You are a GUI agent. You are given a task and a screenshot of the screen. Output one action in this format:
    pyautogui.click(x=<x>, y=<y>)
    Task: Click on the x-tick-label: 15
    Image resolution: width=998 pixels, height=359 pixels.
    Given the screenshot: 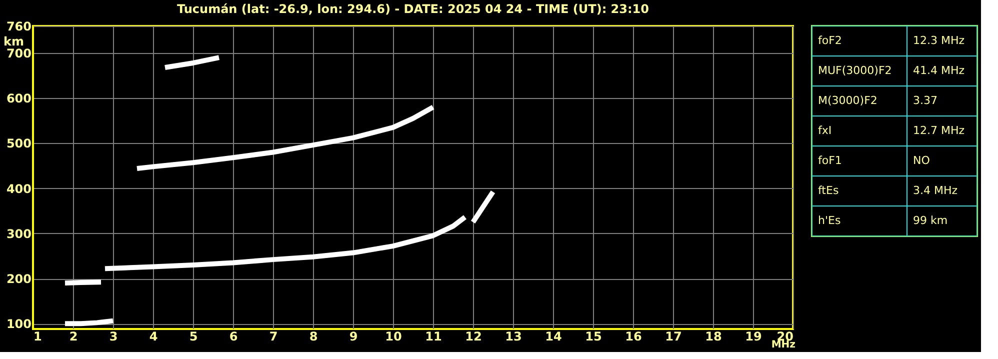 What is the action you would take?
    pyautogui.click(x=593, y=337)
    